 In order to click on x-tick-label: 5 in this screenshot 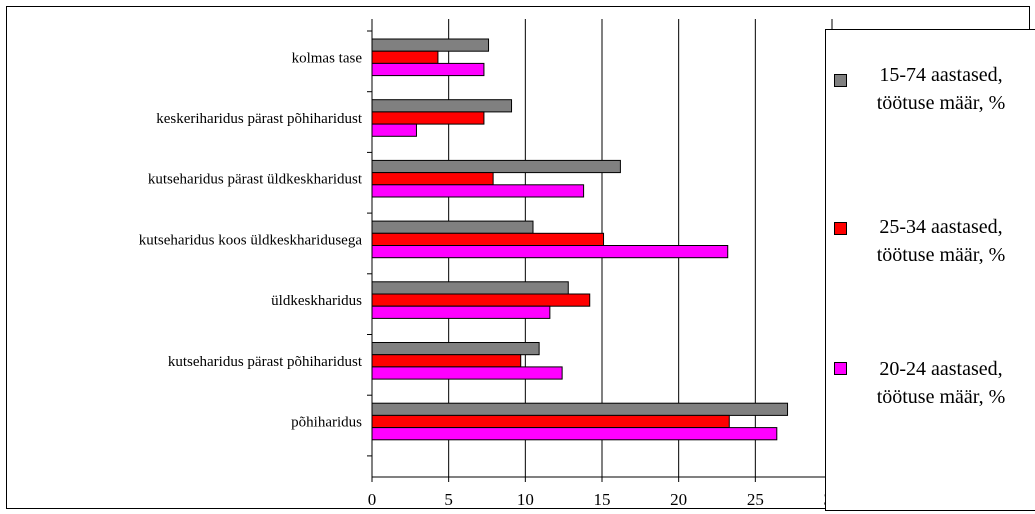, I will do `click(448, 499)`.